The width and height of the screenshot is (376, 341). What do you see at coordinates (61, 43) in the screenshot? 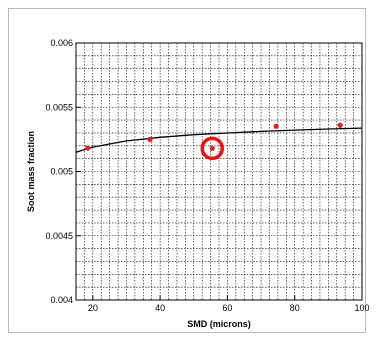
I see `y-tick-label: 0.006` at bounding box center [61, 43].